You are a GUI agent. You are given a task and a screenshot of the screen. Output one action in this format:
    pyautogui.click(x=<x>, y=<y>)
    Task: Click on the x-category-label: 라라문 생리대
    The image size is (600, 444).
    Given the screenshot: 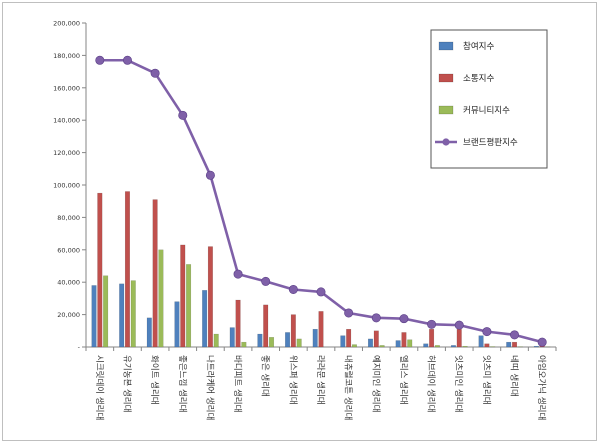 What is the action you would take?
    pyautogui.click(x=320, y=380)
    